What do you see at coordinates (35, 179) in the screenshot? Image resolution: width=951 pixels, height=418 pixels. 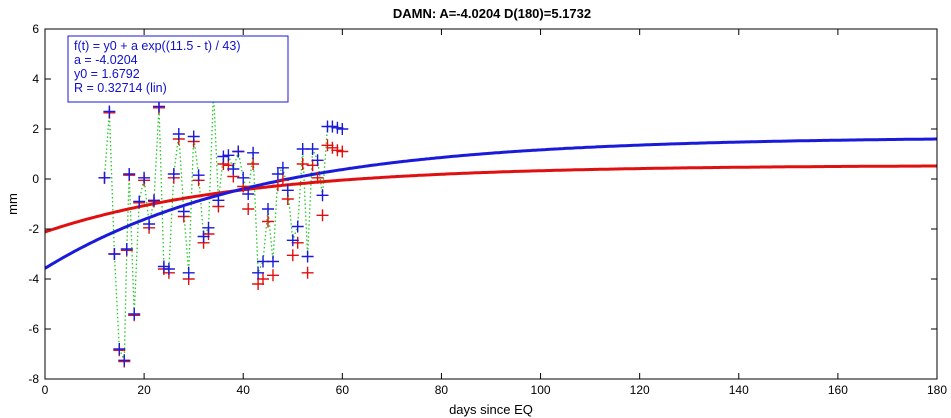 I see `y-tick-label: 0` at bounding box center [35, 179].